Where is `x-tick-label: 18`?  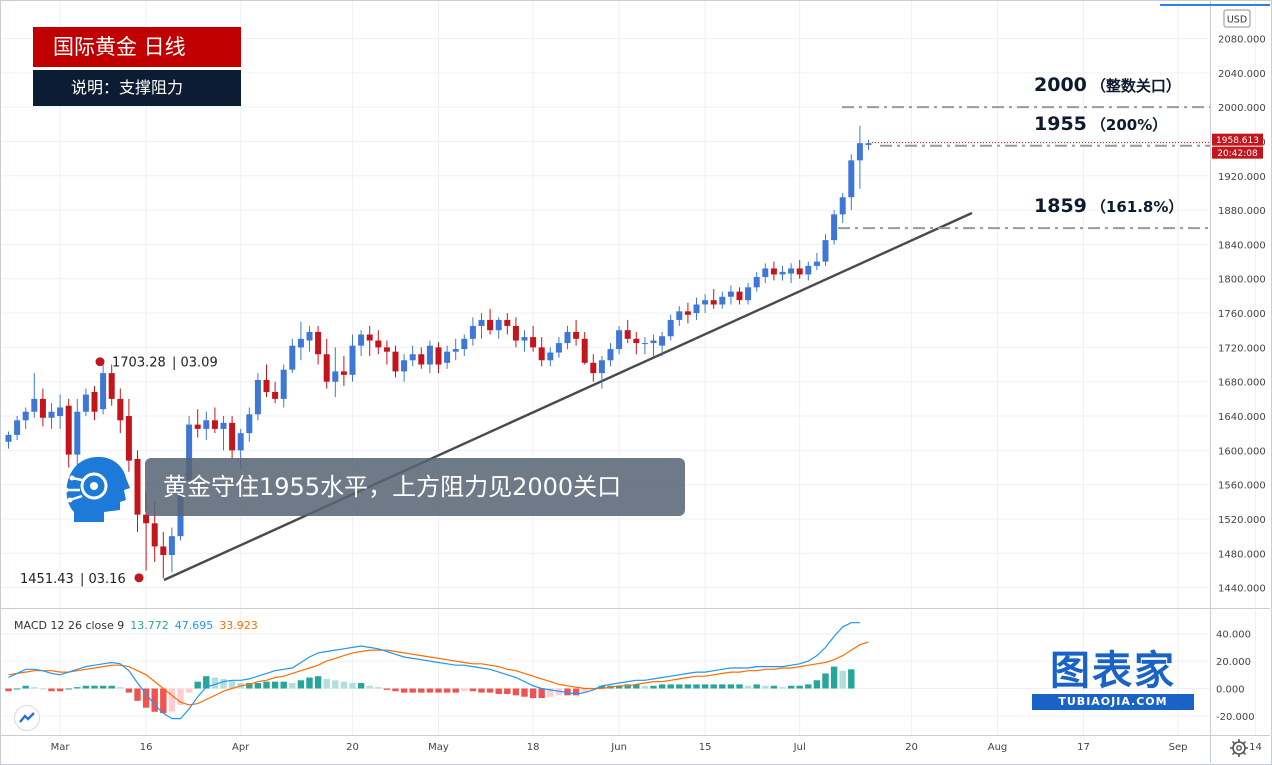
x-tick-label: 18 is located at coordinates (533, 747).